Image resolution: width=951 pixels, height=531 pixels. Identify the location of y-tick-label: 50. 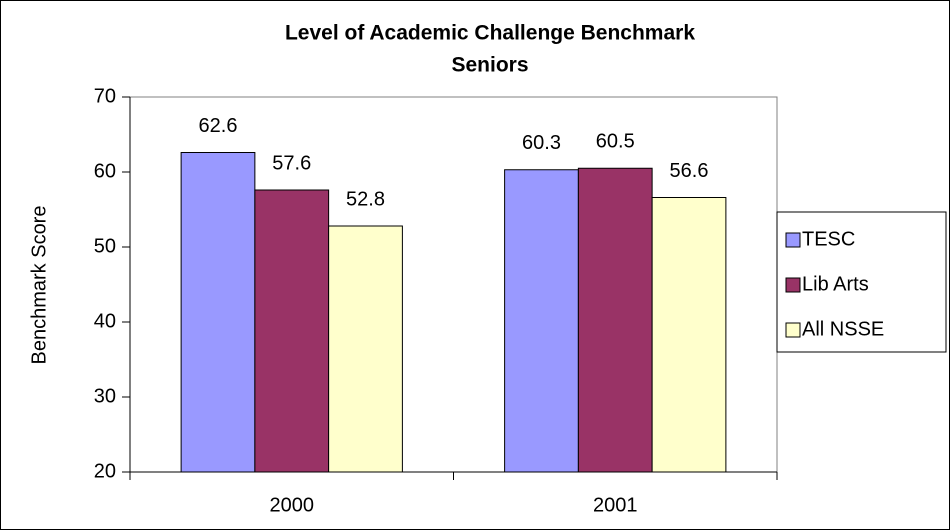
(105, 246).